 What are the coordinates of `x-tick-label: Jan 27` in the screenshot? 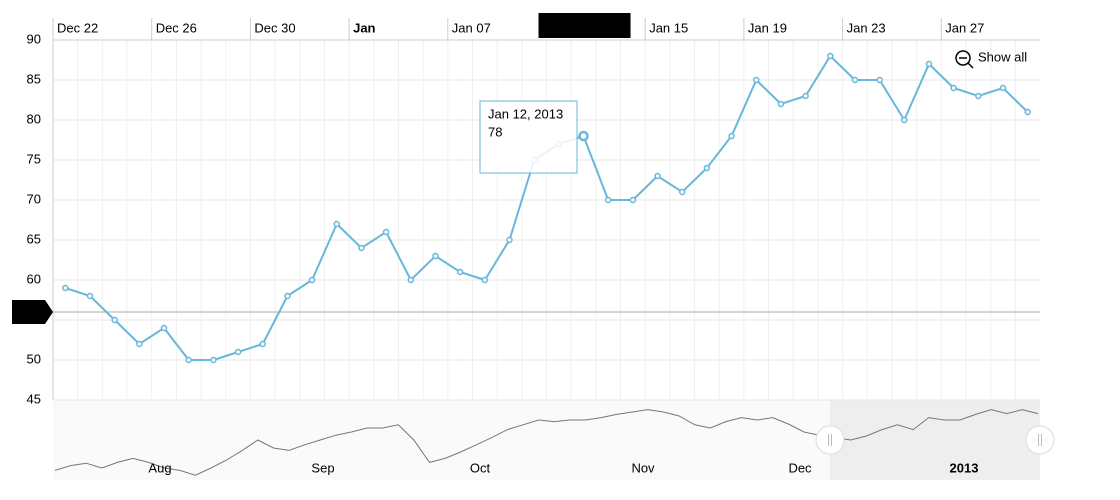 It's located at (964, 27).